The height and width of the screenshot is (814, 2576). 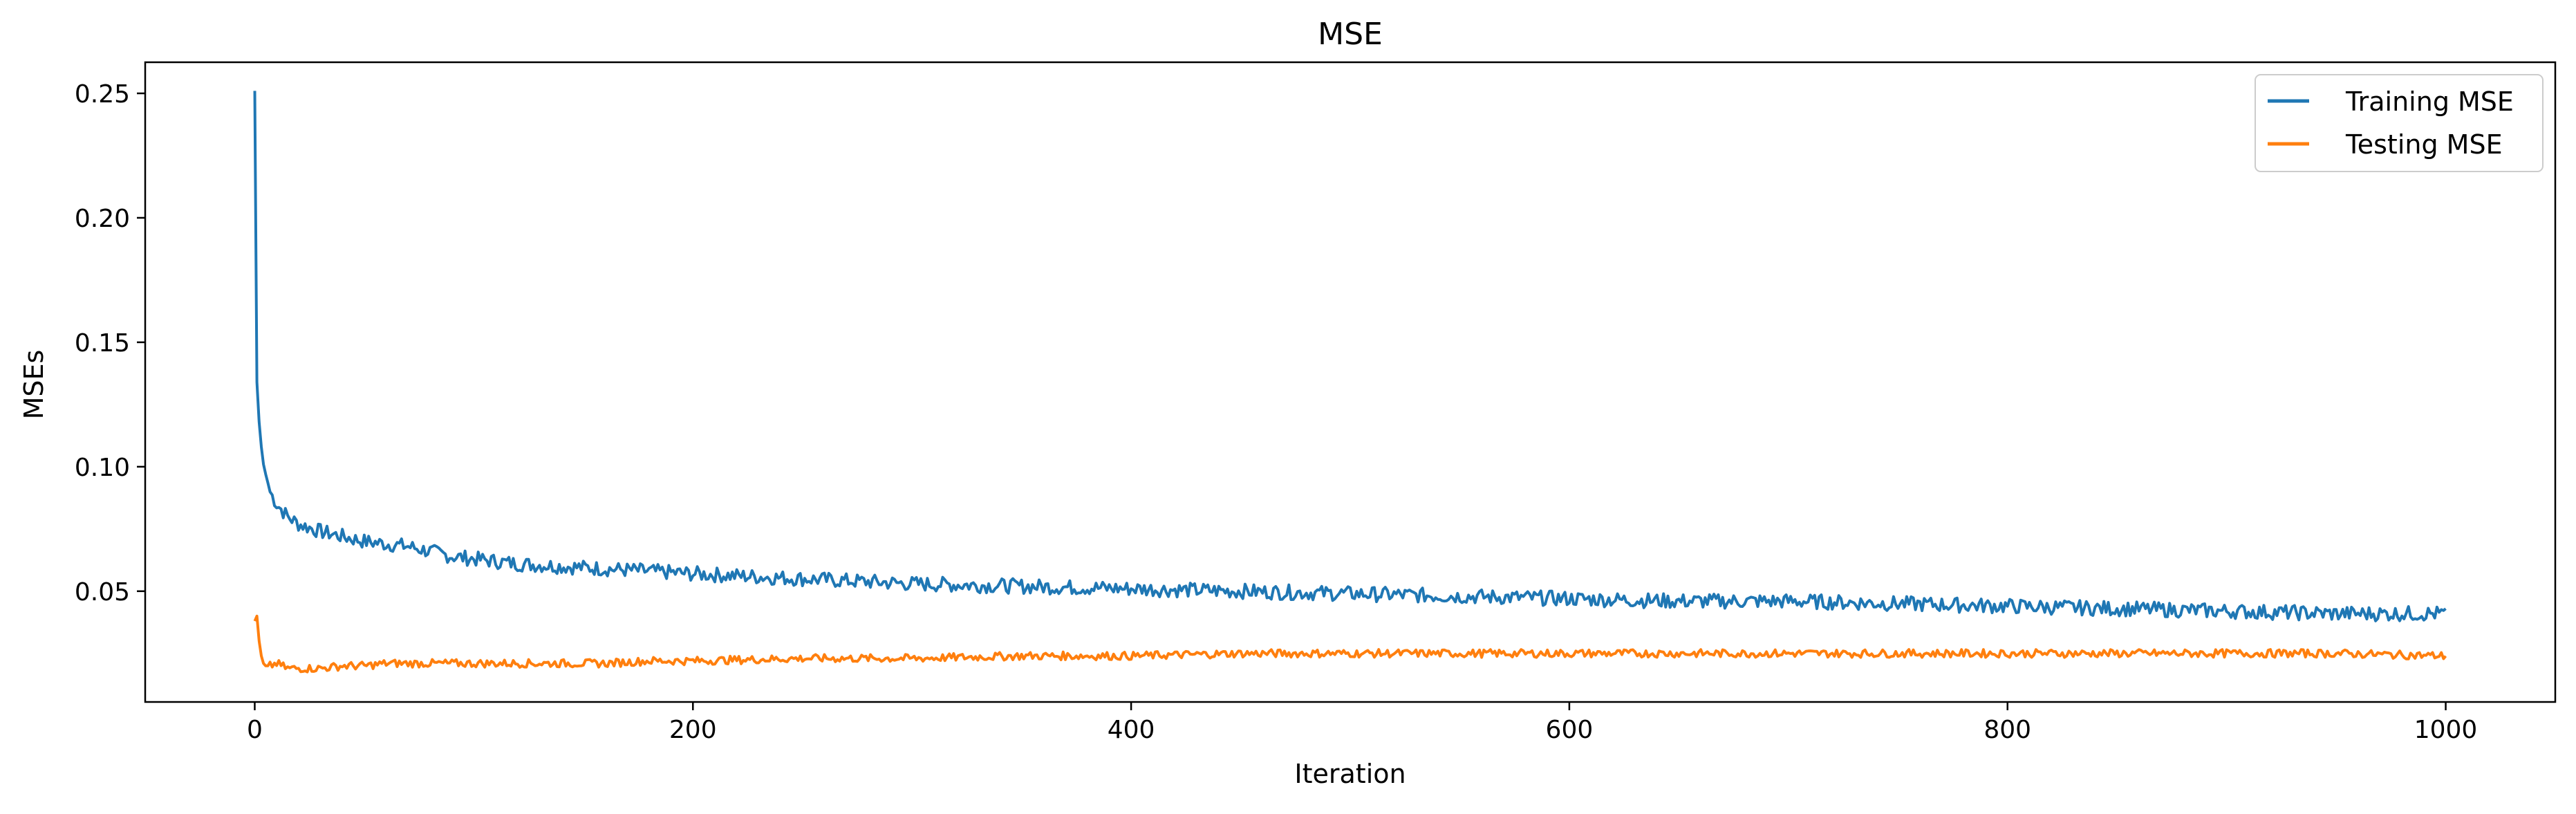 I want to click on x-tick-label: 400, so click(x=1131, y=730).